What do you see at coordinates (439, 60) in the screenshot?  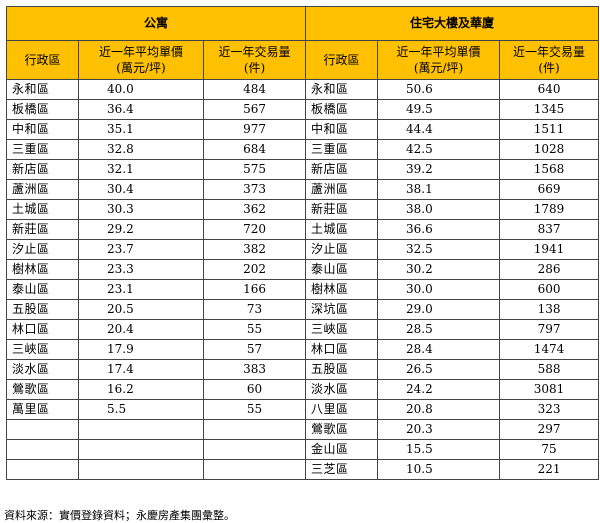 I see `header-avg-price: 近一年平均單價 (萬元/坪)` at bounding box center [439, 60].